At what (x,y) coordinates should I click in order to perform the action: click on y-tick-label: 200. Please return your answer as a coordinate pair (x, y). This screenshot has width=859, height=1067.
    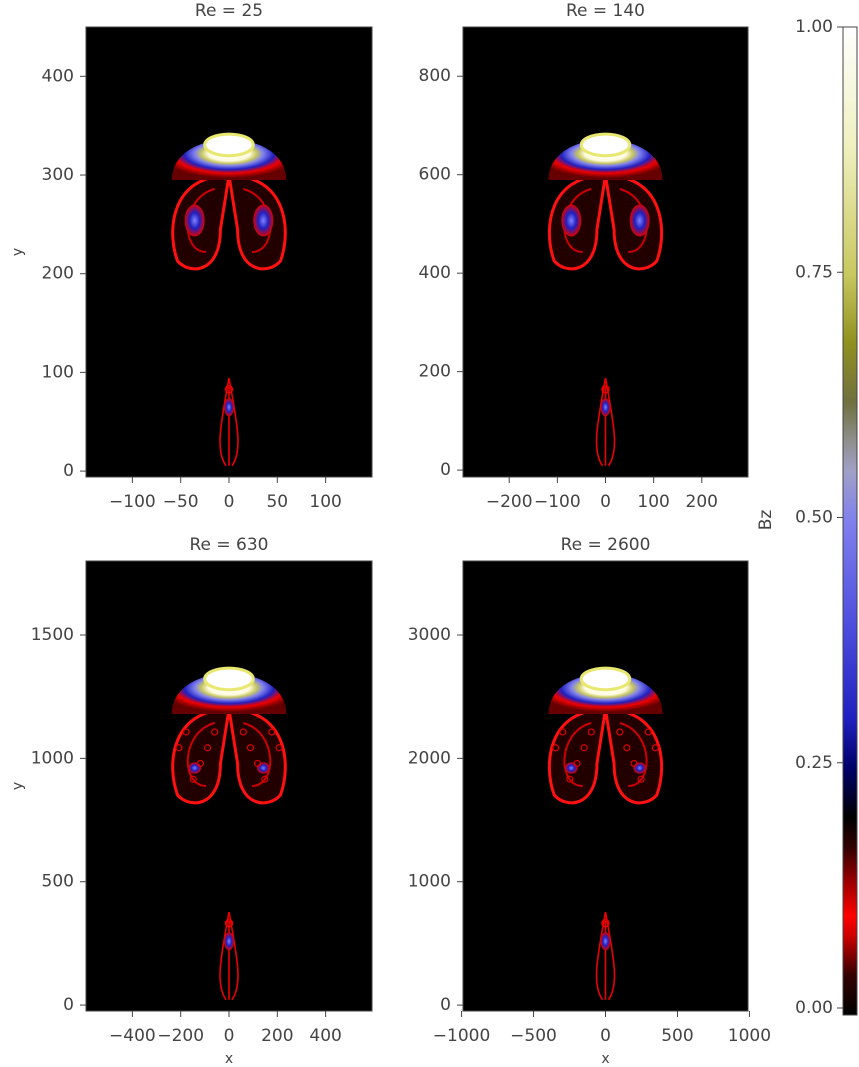
    Looking at the image, I should click on (58, 274).